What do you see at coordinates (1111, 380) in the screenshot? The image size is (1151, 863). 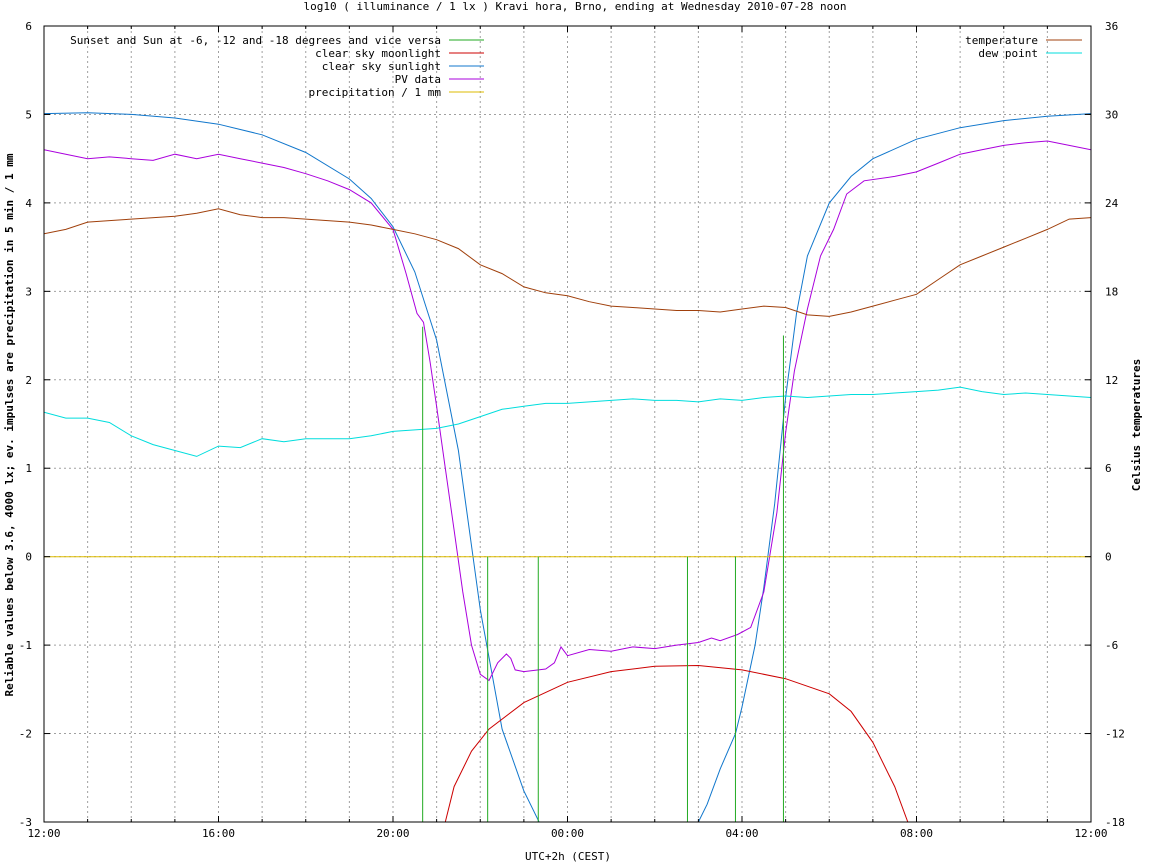 I see `y2-tick-label: 12` at bounding box center [1111, 380].